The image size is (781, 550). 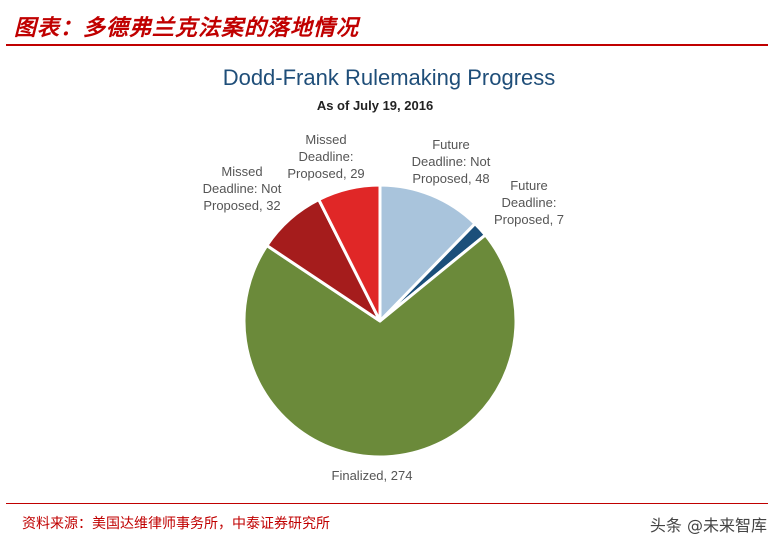 I want to click on source-note: 资料来源：美国达维律师事务所，中泰证券研究所, so click(x=176, y=524).